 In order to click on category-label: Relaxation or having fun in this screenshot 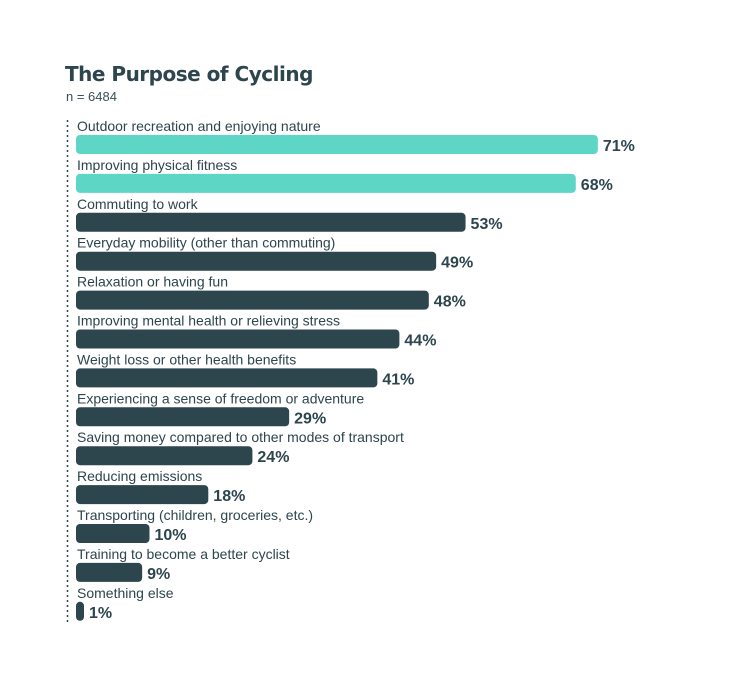, I will do `click(152, 282)`.